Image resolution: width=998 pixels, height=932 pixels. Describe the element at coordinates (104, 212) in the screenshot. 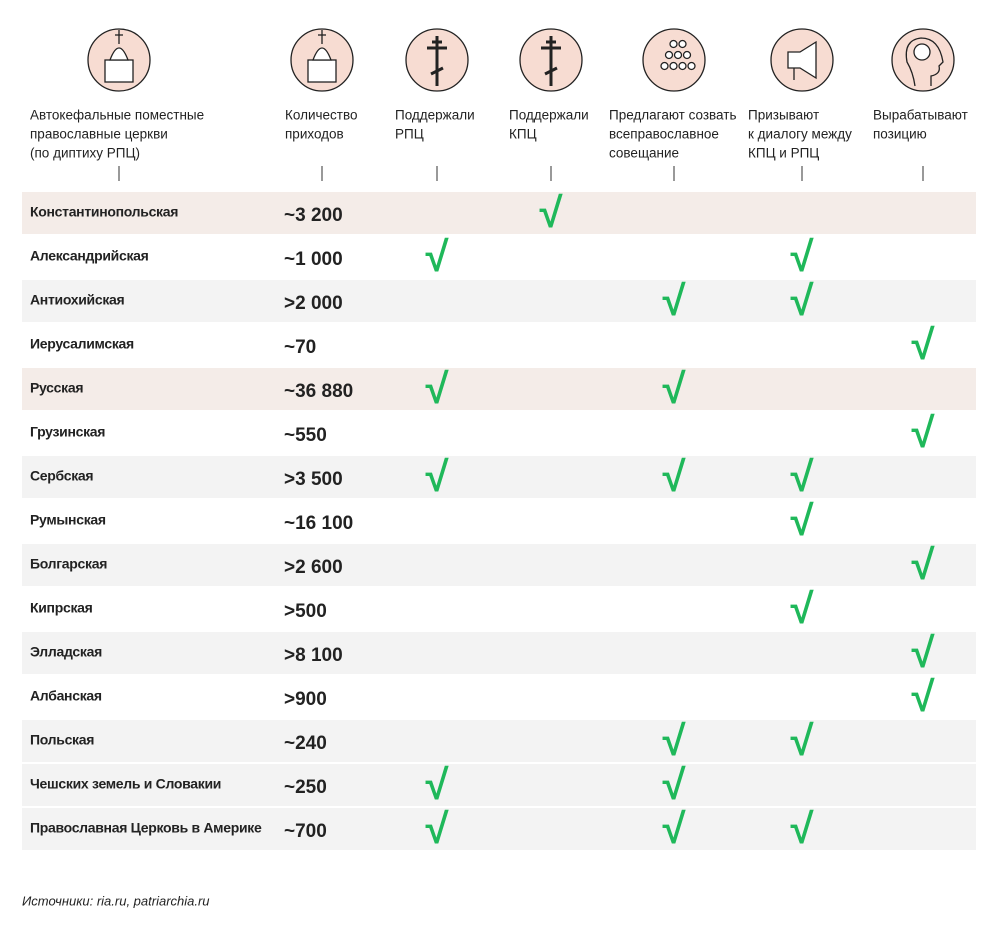

I see `row-name: Константинопольская` at that location.